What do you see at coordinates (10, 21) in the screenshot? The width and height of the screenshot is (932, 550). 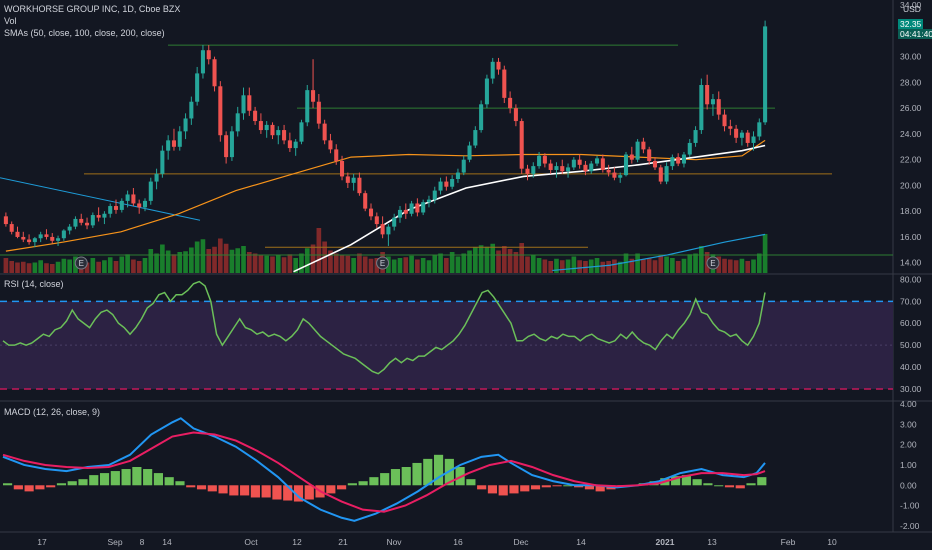 I see `vol-label: Vol` at bounding box center [10, 21].